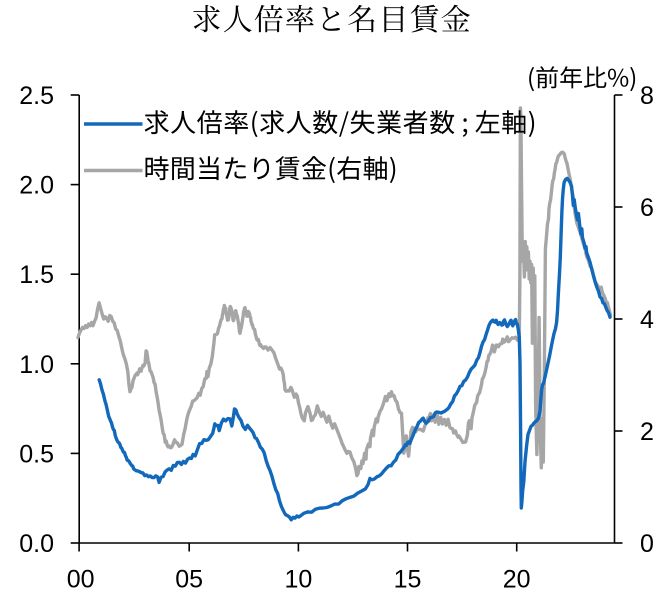  What do you see at coordinates (517, 580) in the screenshot?
I see `svg-text: 20` at bounding box center [517, 580].